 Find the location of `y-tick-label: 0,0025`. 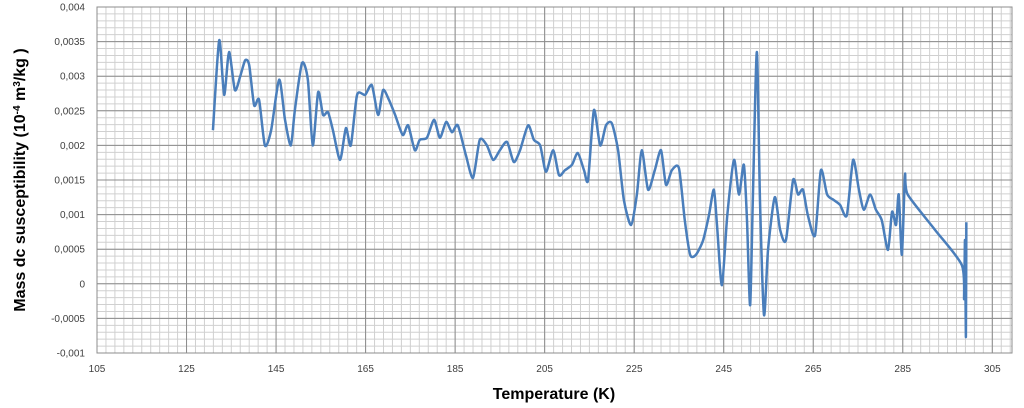

y-tick-label: 0,0025 is located at coordinates (69, 111).